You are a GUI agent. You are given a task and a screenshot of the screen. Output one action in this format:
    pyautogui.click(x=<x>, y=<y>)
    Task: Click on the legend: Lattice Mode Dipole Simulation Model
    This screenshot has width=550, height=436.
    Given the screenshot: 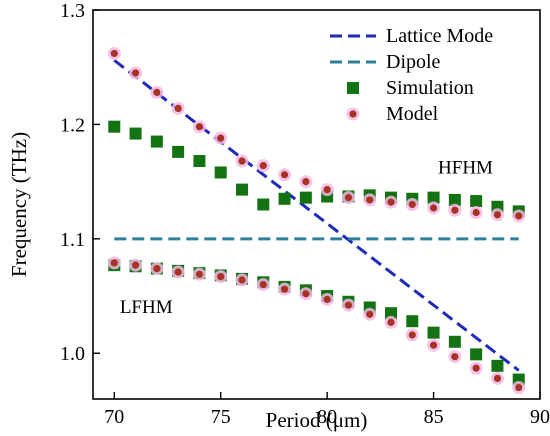 What is the action you would take?
    pyautogui.click(x=411, y=75)
    